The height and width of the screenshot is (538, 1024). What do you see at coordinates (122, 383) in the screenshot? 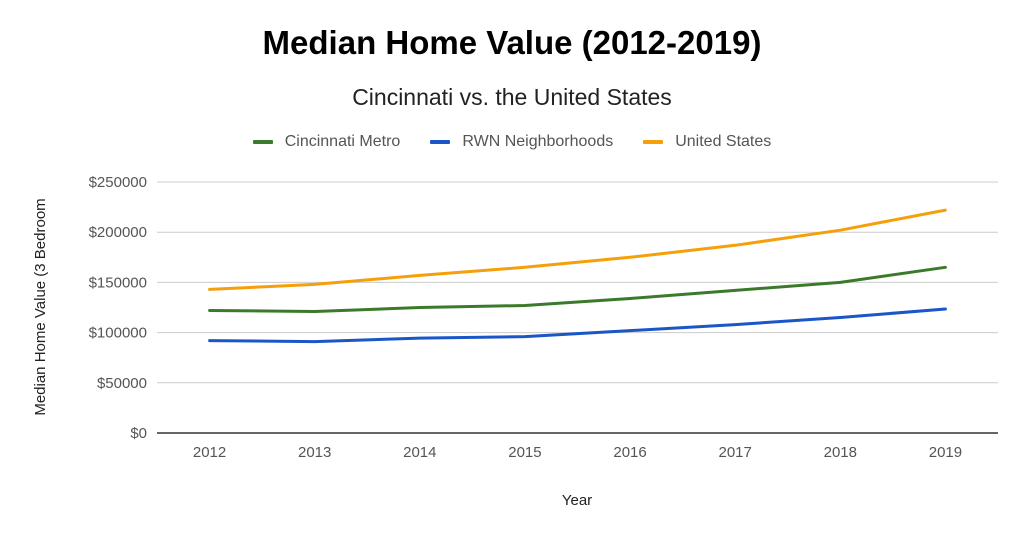
I see `y-tick-label: $50000` at bounding box center [122, 383].